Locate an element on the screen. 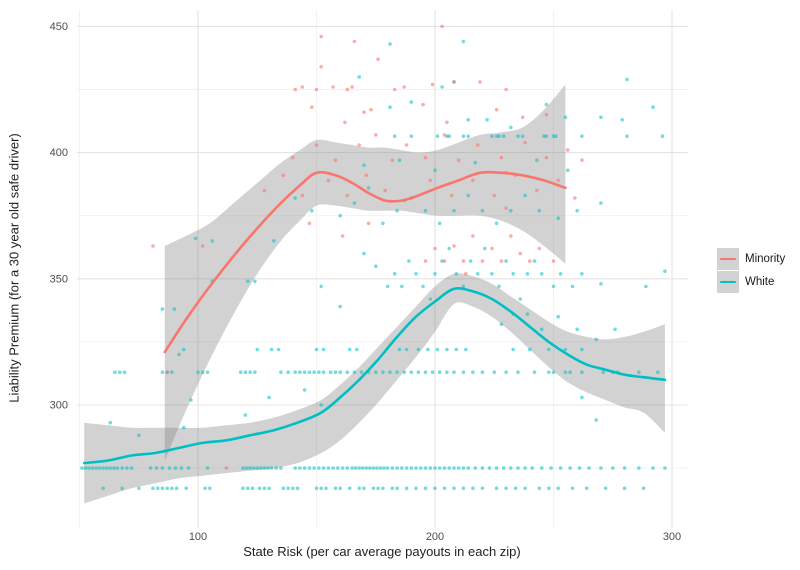 This screenshot has height=570, width=800. legend-item-white: White is located at coordinates (751, 282).